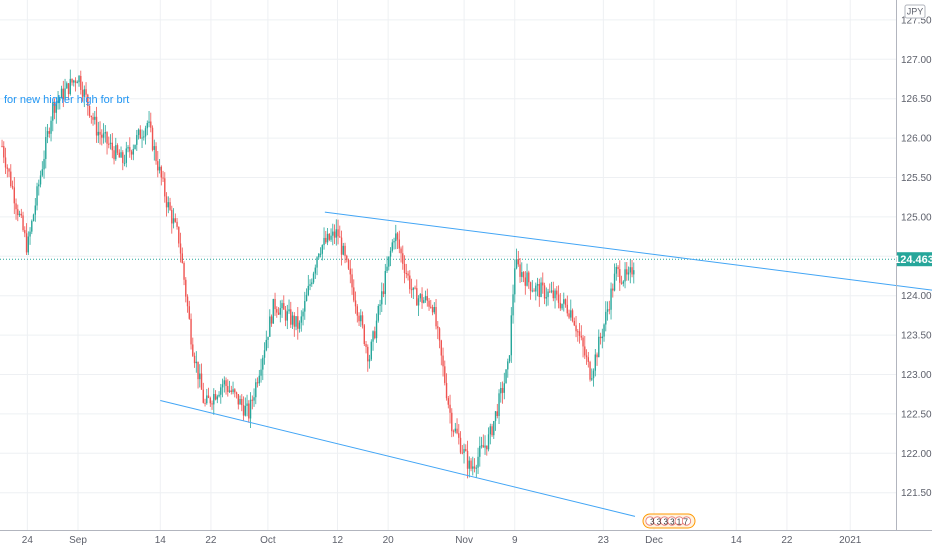 Image resolution: width=932 pixels, height=550 pixels. What do you see at coordinates (916, 178) in the screenshot?
I see `price-tick-label: 125.500` at bounding box center [916, 178].